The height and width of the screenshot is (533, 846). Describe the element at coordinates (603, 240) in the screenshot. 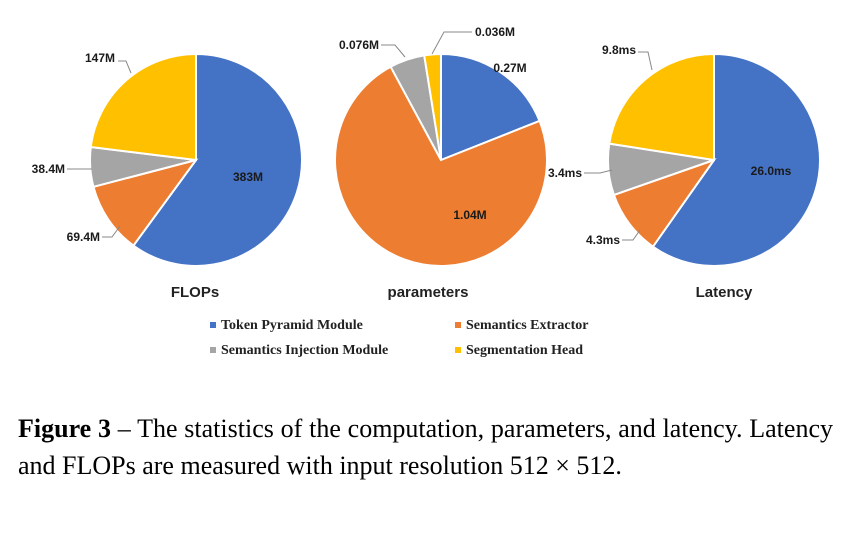

I see `data-label-semantics-extractor: 4.3ms` at that location.